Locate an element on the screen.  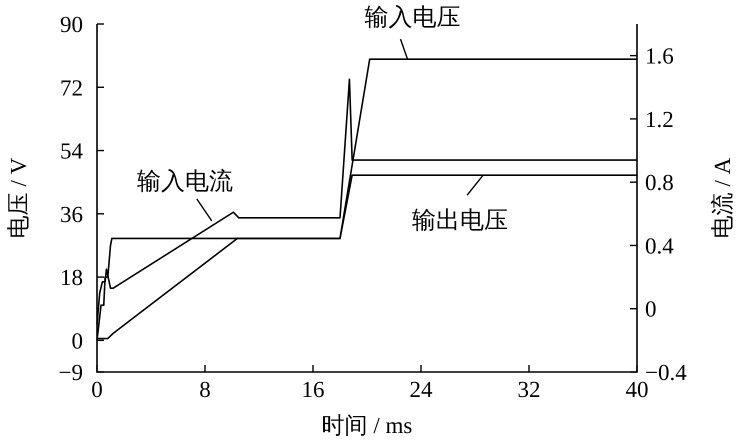
x-tick-label: 0 is located at coordinates (97, 389).